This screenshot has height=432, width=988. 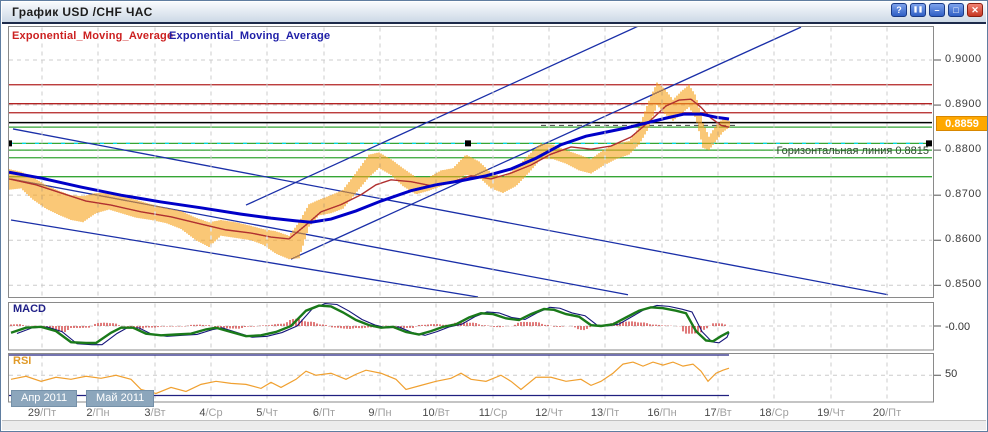 What do you see at coordinates (436, 413) in the screenshot?
I see `day-label: 10/Вт` at bounding box center [436, 413].